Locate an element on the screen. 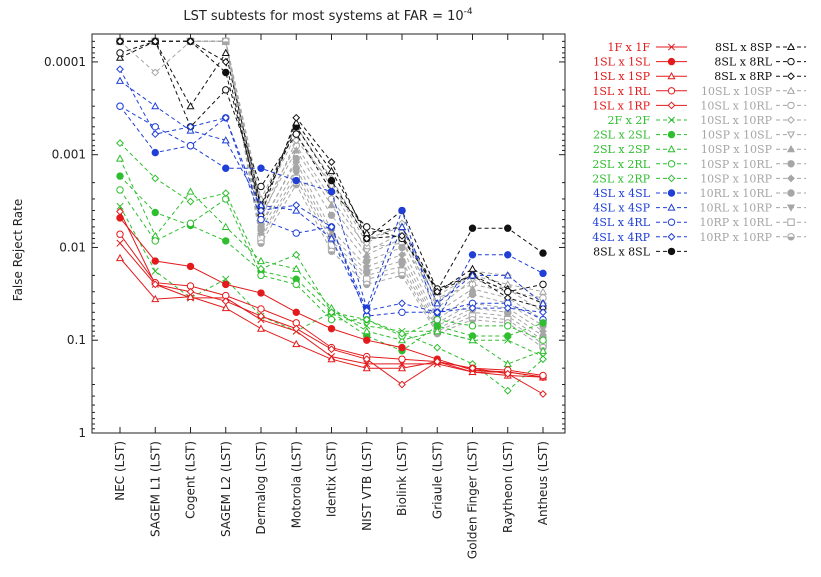 This screenshot has height=577, width=821. legend-label: 2F x 2F is located at coordinates (629, 120).